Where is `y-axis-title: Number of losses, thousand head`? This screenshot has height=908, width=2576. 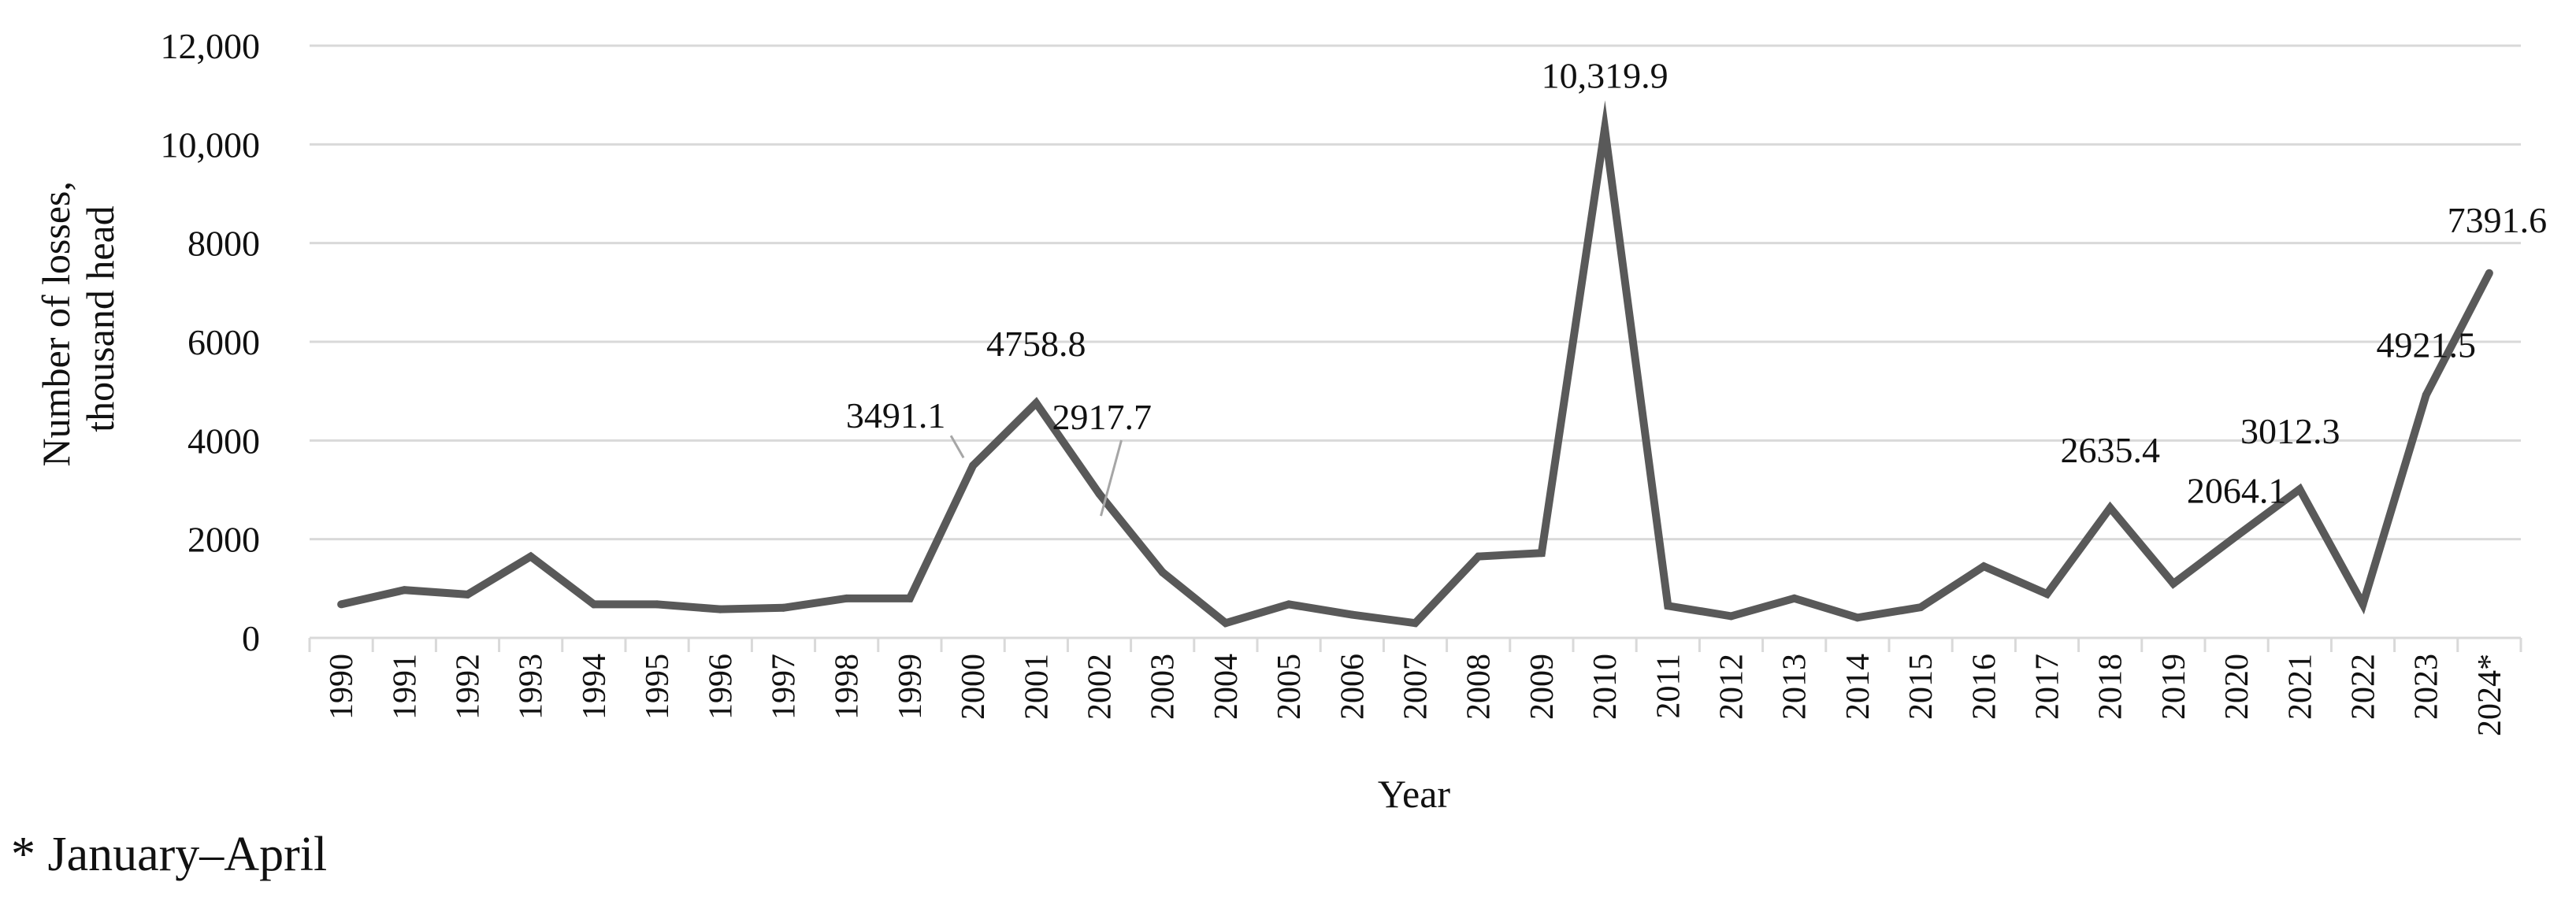 y-axis-title: Number of losses, thousand head is located at coordinates (78, 319).